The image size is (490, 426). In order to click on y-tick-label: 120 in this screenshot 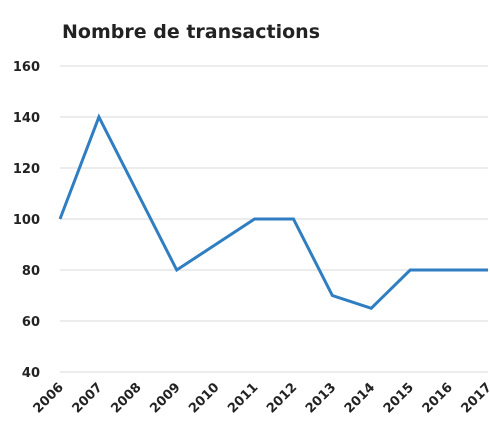, I will do `click(26, 169)`.